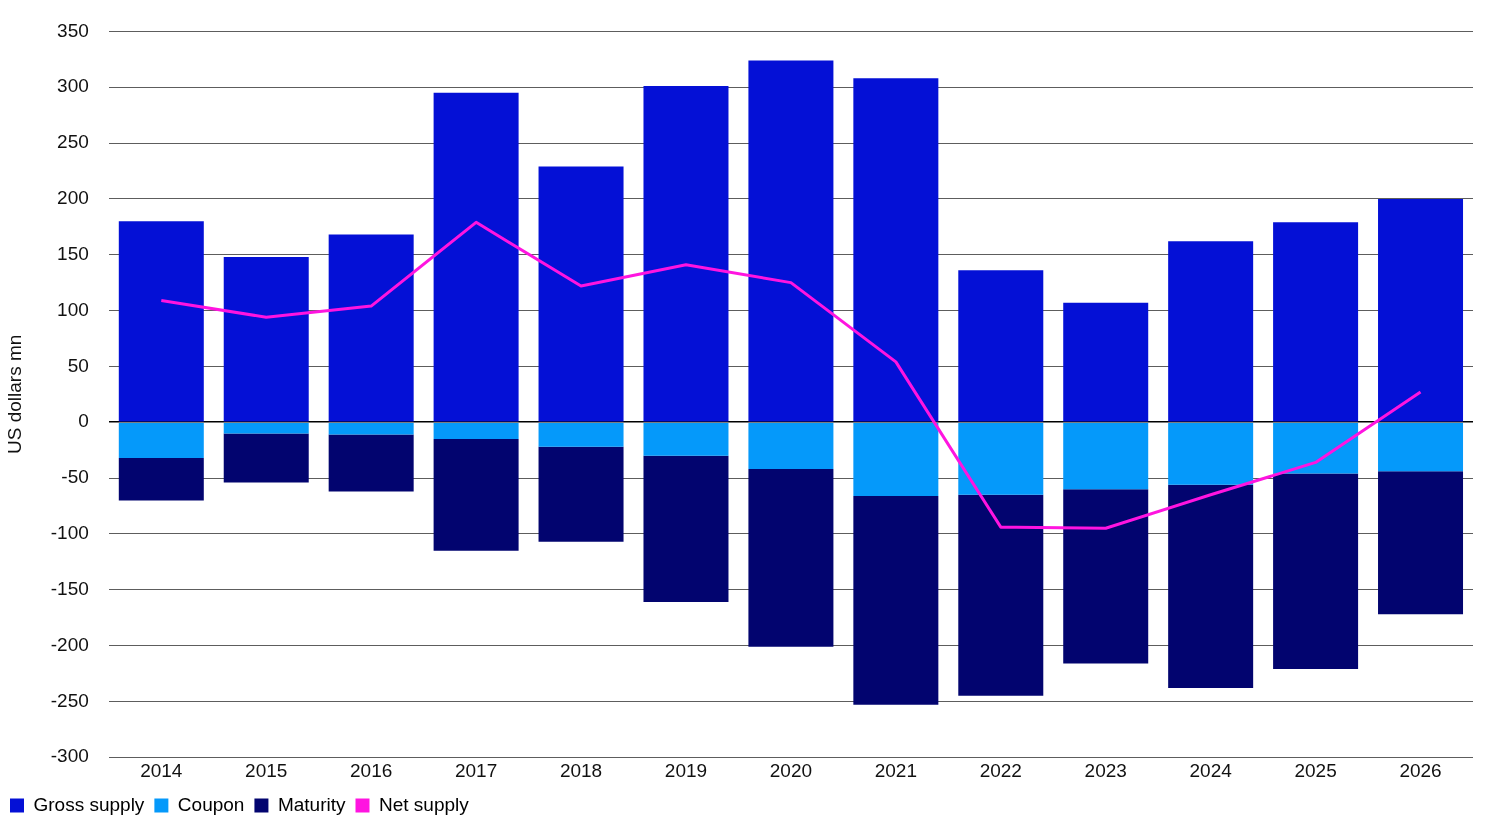  Describe the element at coordinates (1211, 770) in the screenshot. I see `x-tick-label: 2024` at that location.